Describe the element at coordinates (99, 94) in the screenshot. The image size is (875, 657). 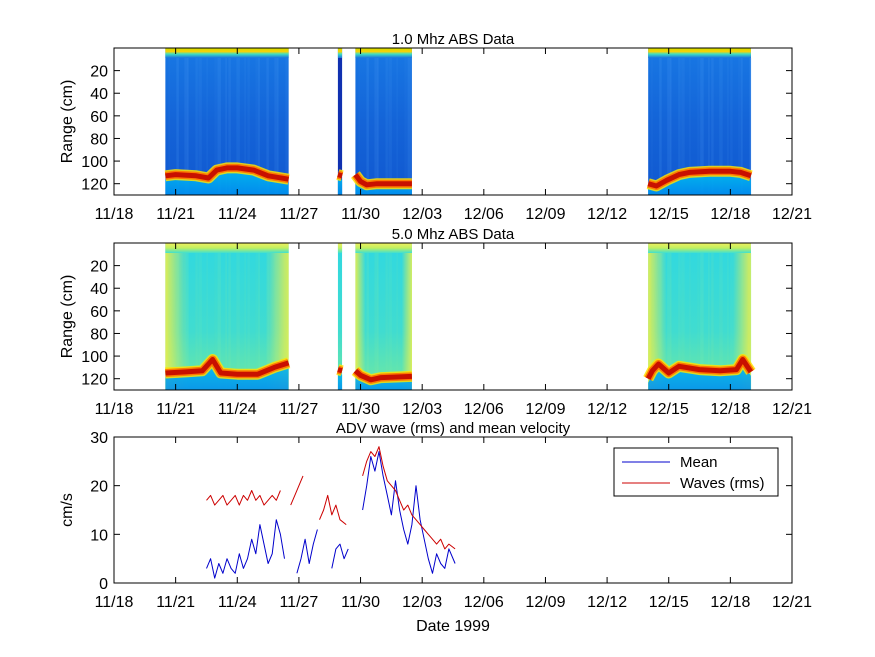
I see `y-tick-label: 40` at that location.